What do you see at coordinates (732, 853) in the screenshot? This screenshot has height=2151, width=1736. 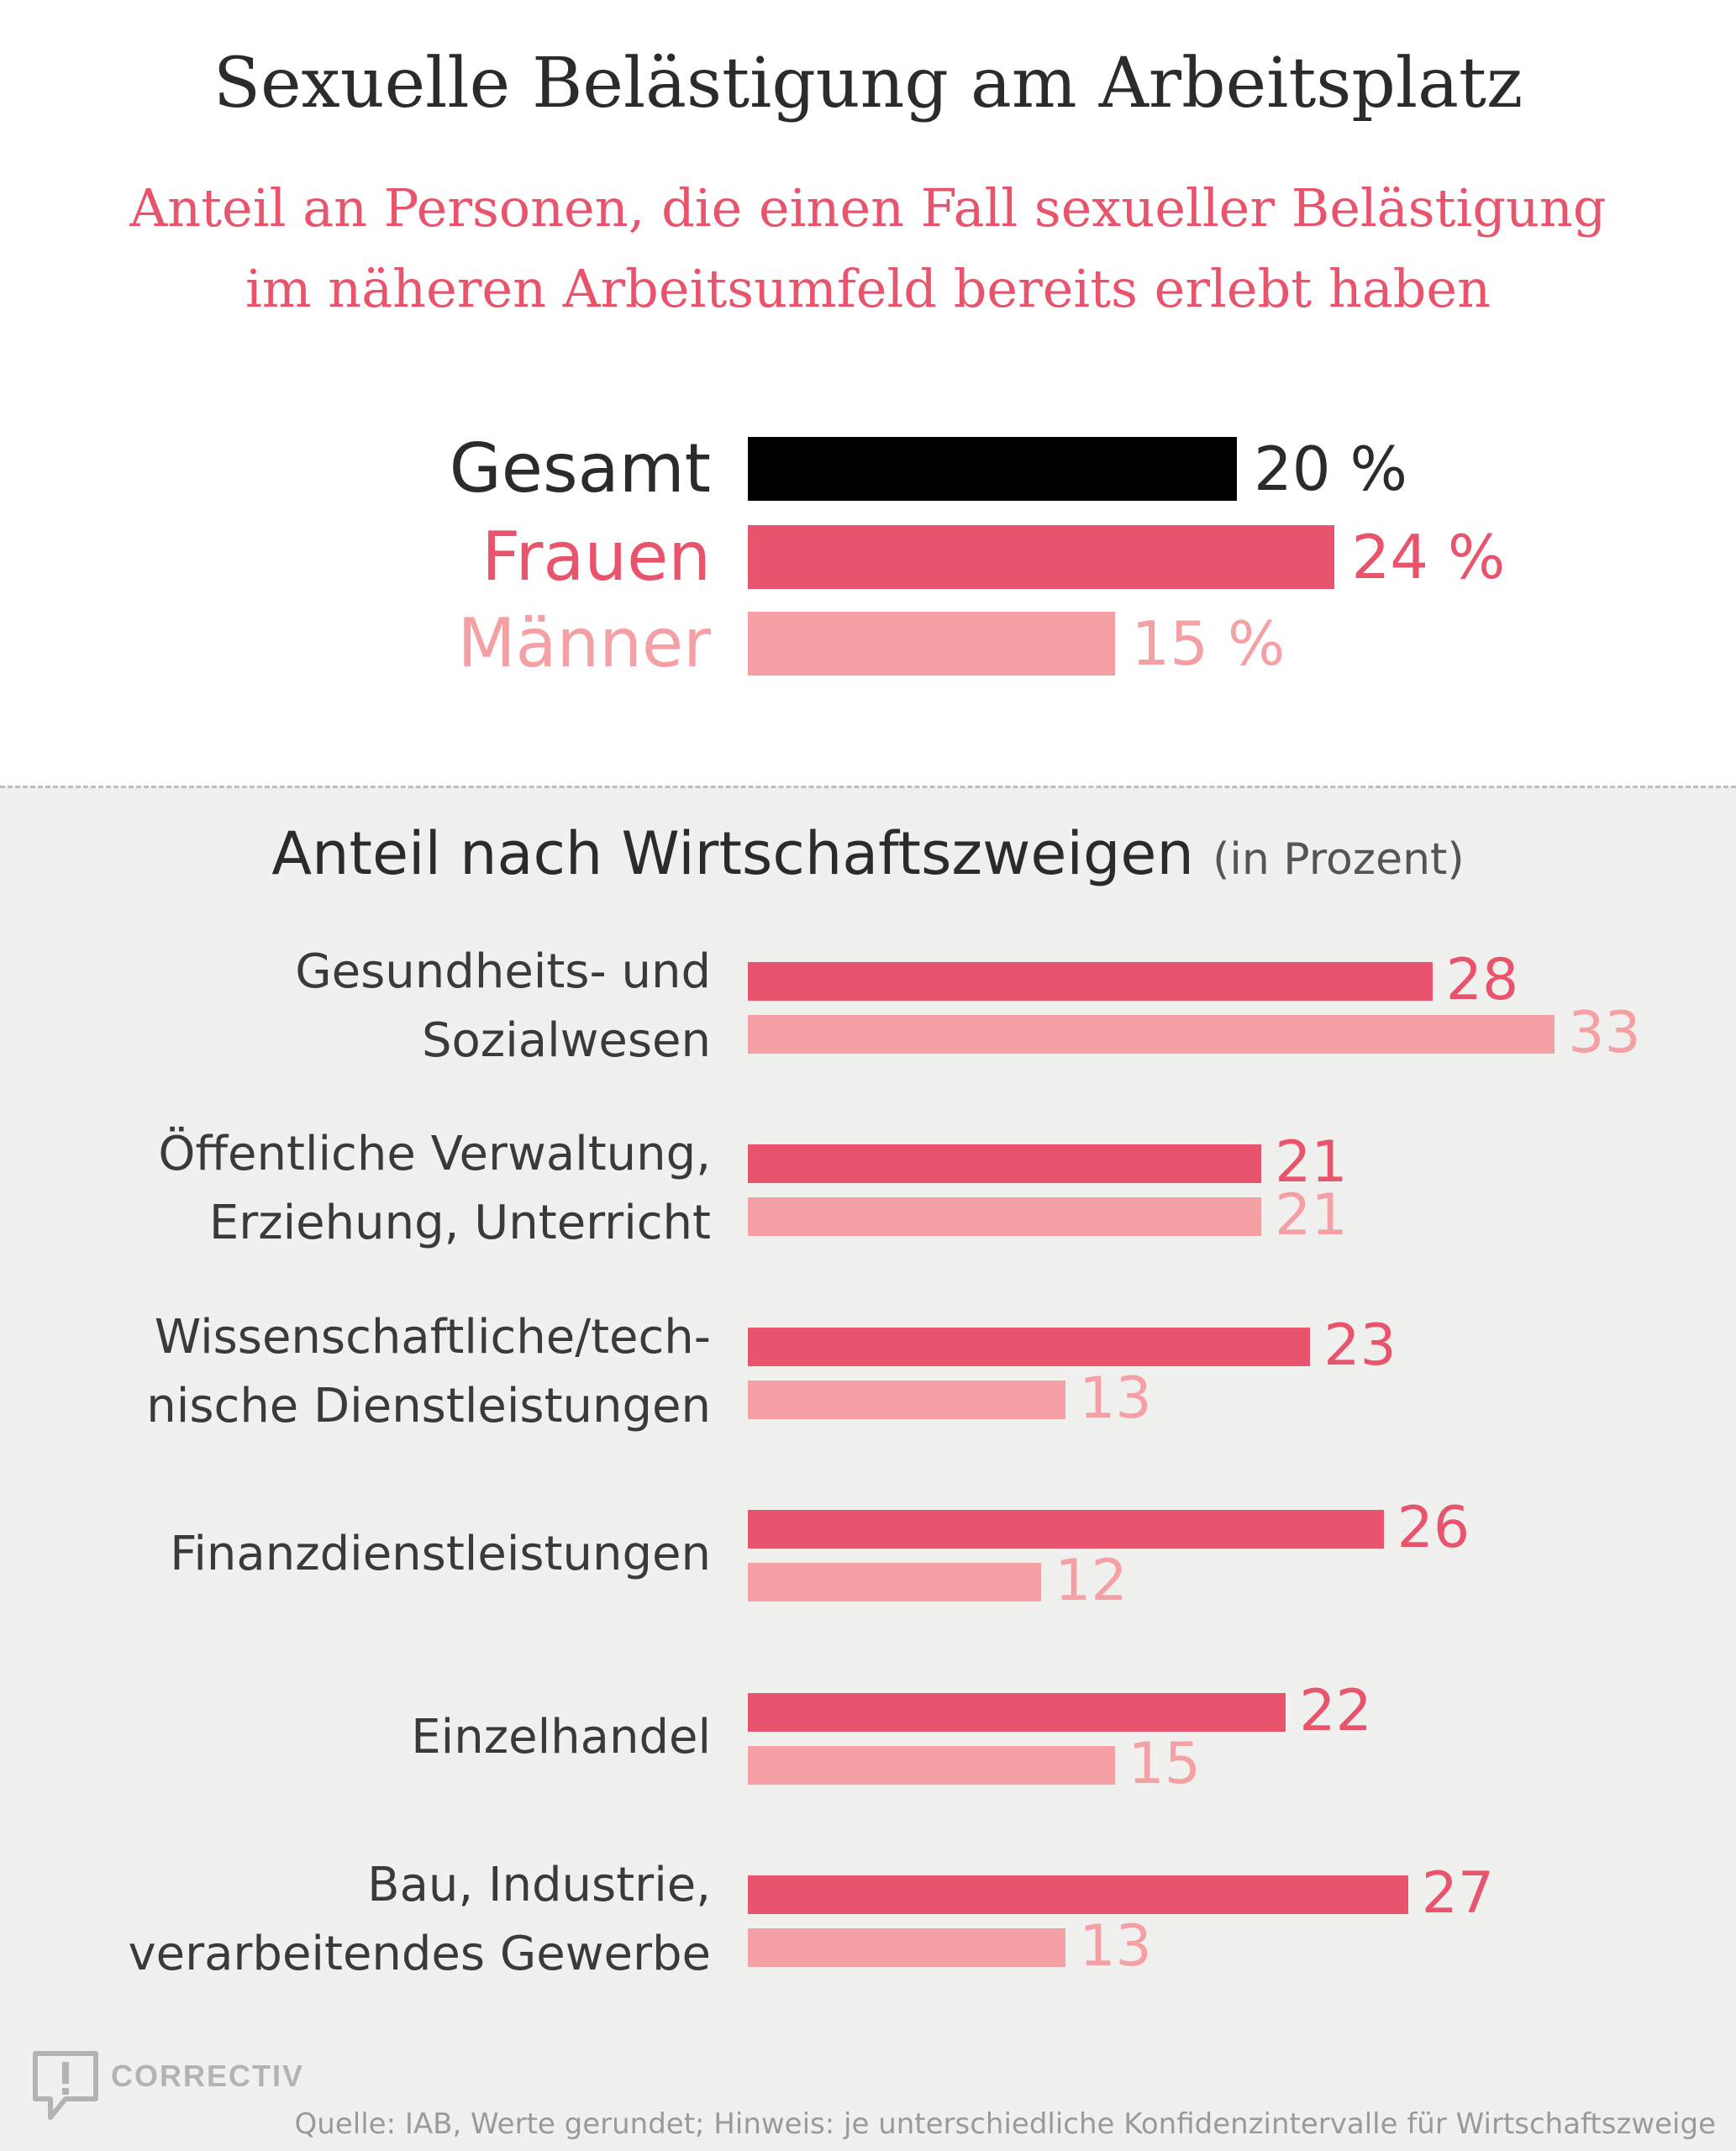 I see `section-title-text: Anteil nach Wirtschaftszweigen` at bounding box center [732, 853].